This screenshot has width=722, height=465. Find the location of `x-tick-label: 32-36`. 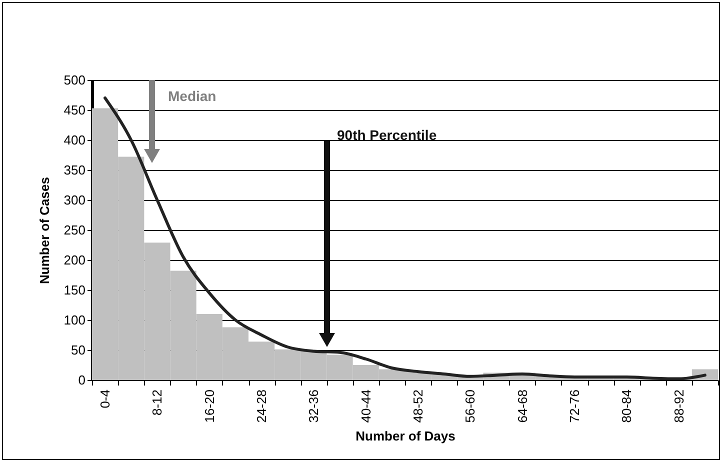

x-tick-label: 32-36 is located at coordinates (314, 406).